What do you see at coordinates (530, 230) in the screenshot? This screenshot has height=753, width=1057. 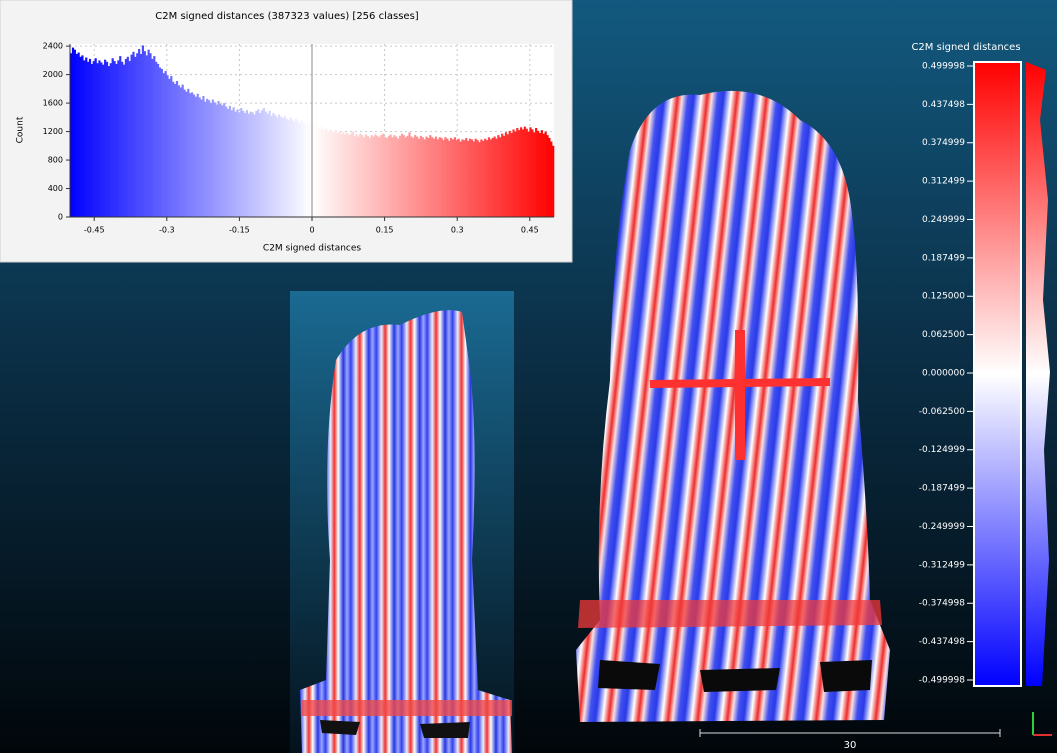 I see `x-tick-label: 0.45` at bounding box center [530, 230].